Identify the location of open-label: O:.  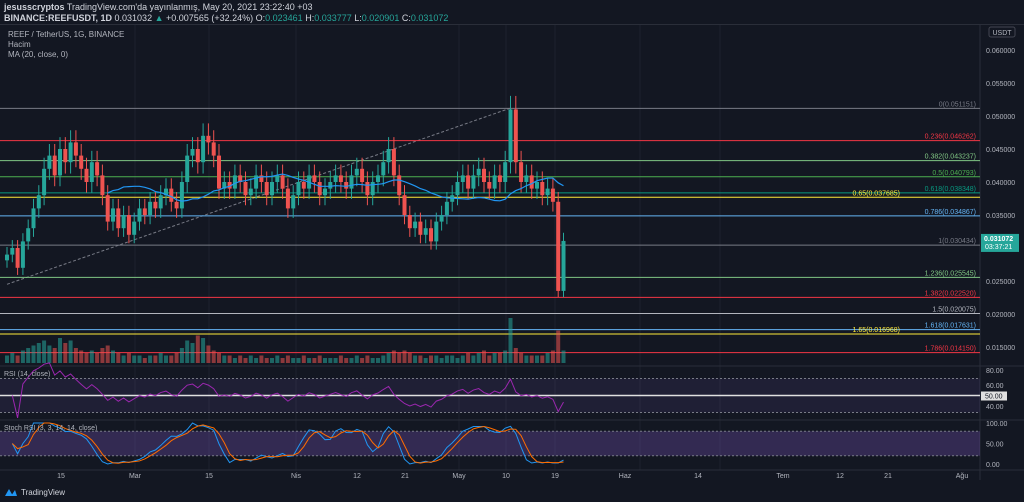
(260, 18).